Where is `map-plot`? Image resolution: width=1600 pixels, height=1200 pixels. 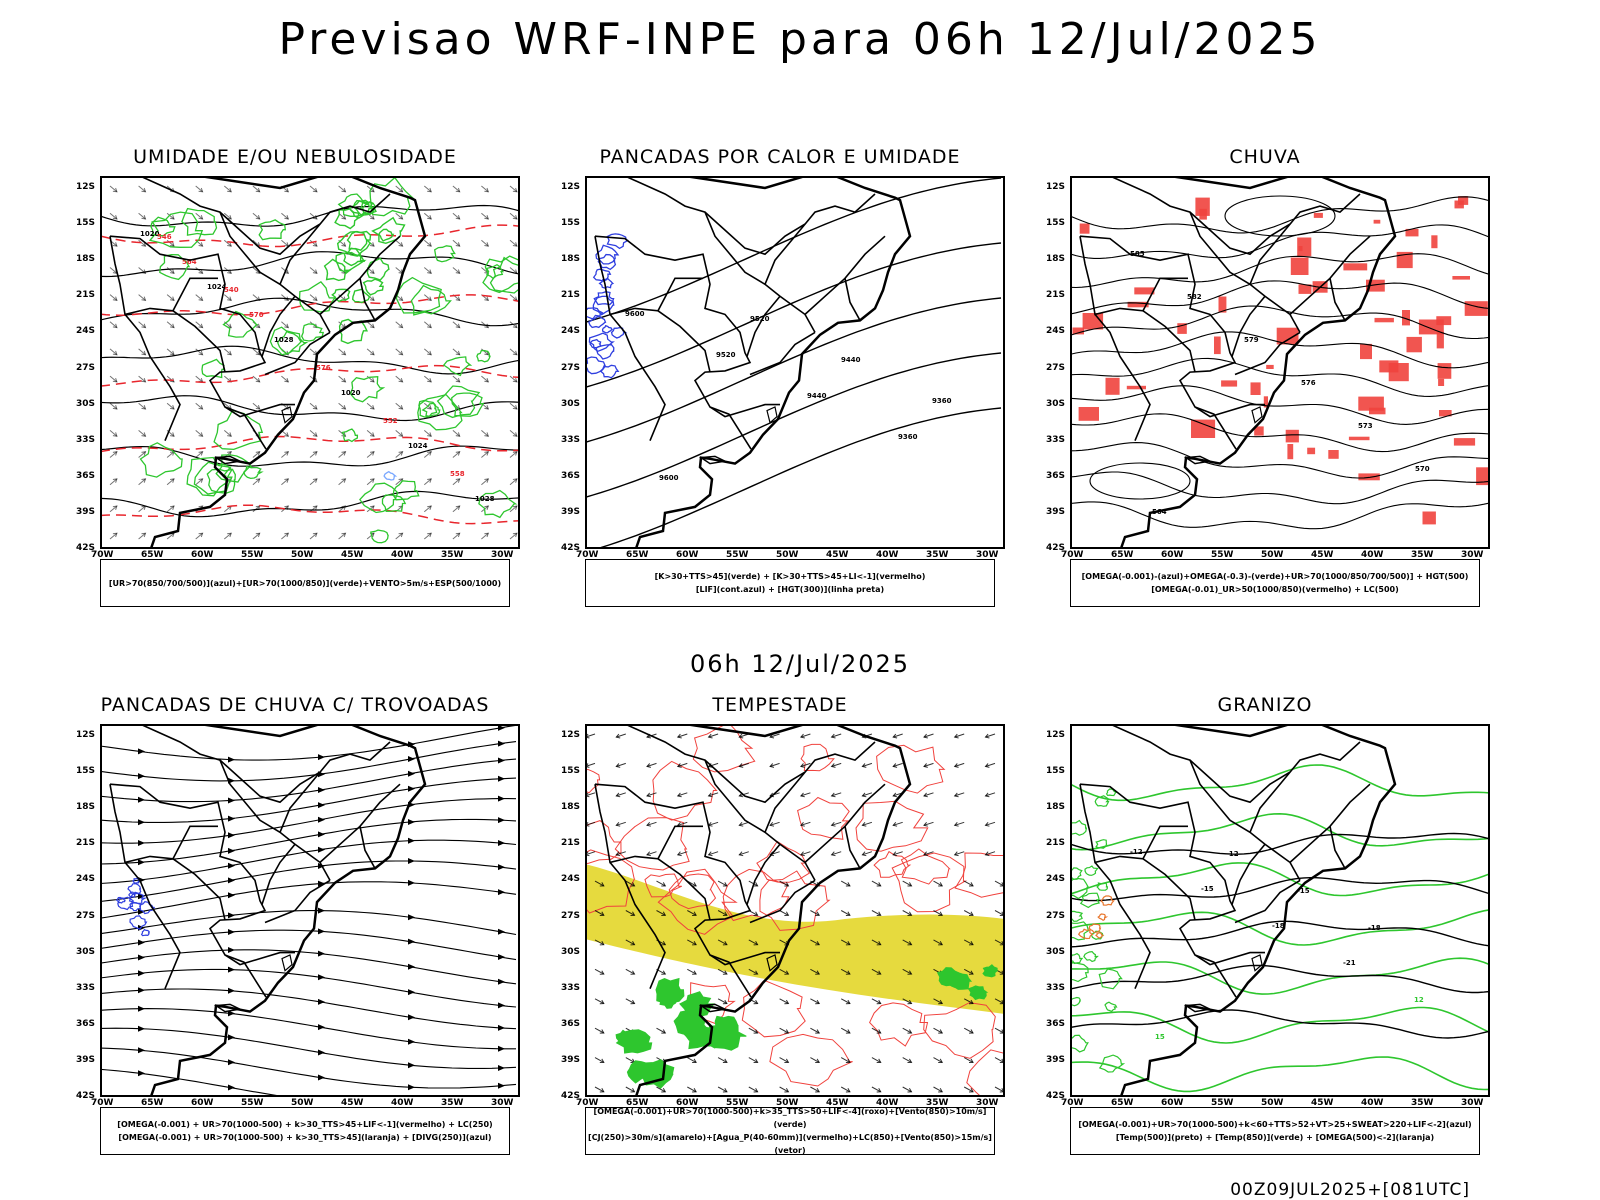
map-plot is located at coordinates (795, 910).